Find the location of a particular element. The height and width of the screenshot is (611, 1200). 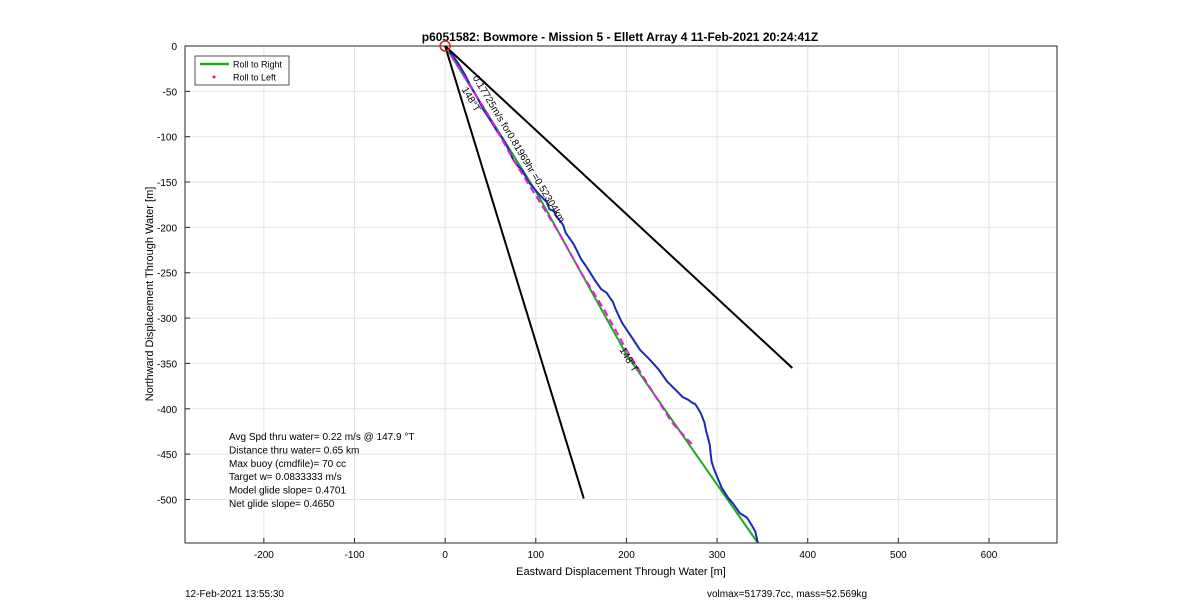

x-tick-label: -100 is located at coordinates (354, 555).